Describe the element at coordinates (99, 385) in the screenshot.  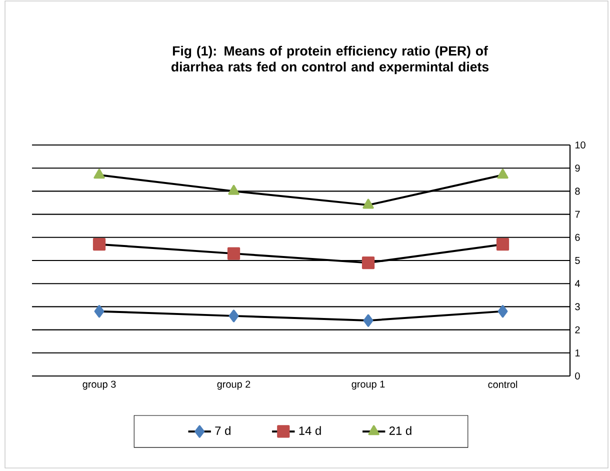
I see `x-tick-label: group 3` at that location.